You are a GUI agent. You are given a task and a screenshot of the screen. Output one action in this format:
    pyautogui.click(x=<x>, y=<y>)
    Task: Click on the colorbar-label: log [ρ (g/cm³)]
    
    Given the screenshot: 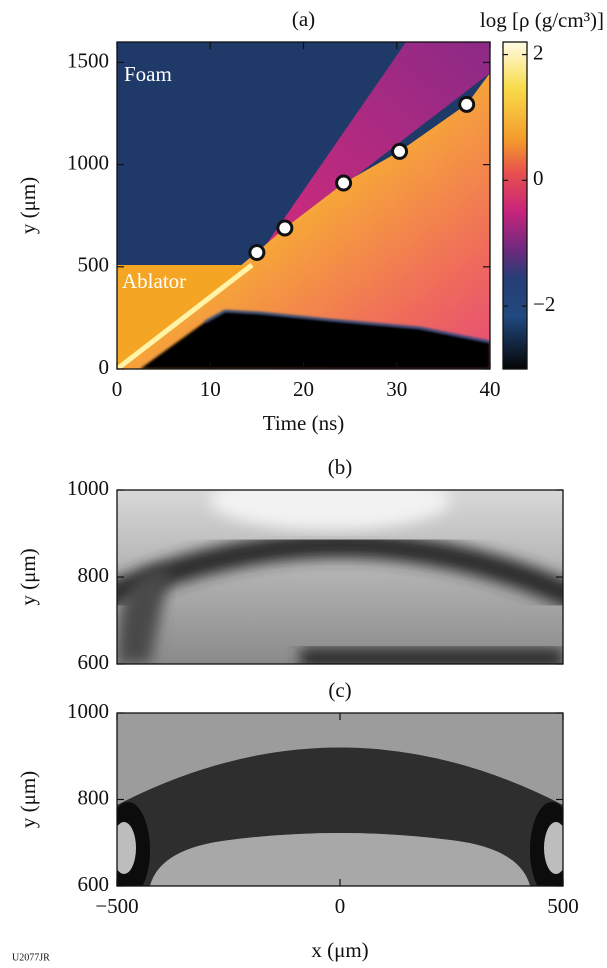 What is the action you would take?
    pyautogui.click(x=542, y=20)
    